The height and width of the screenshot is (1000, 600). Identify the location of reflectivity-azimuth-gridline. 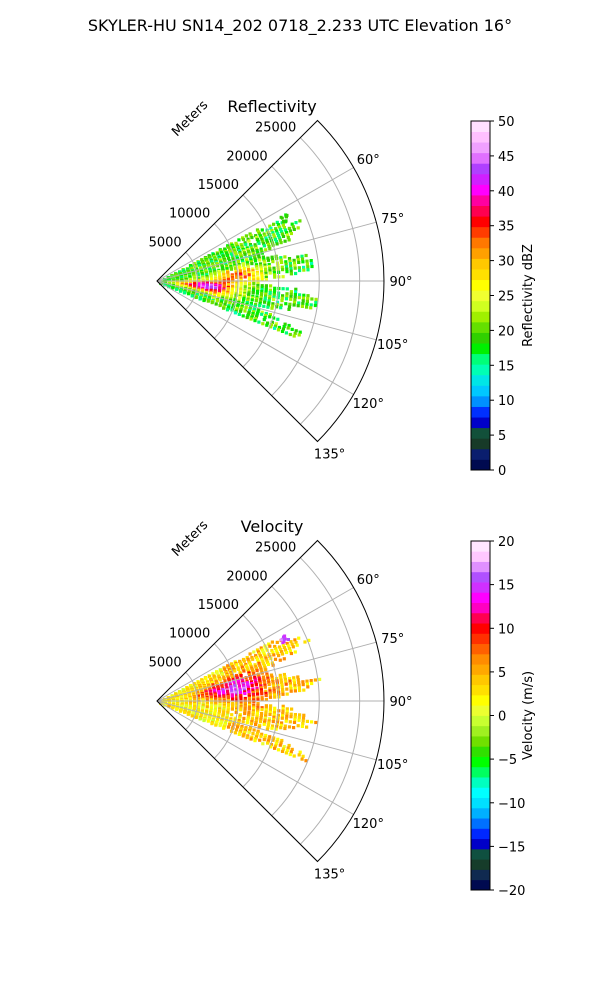
(266, 310).